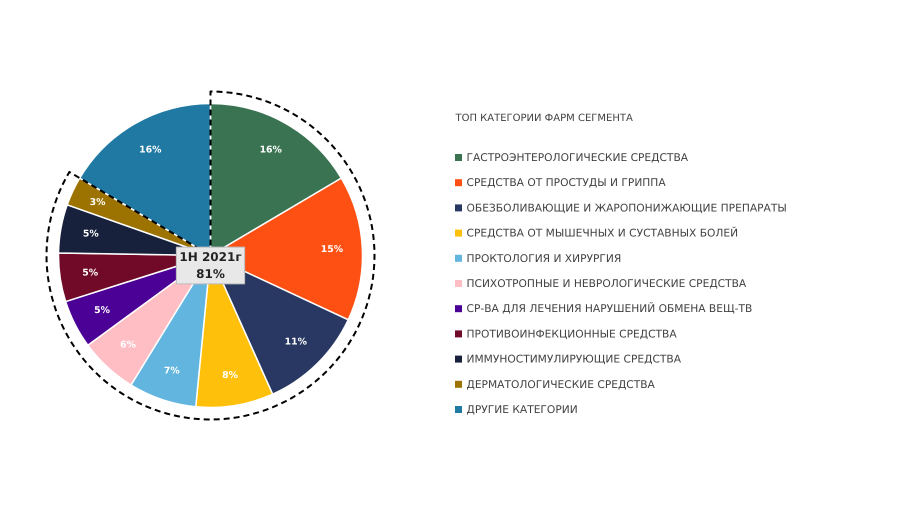 Image resolution: width=900 pixels, height=506 pixels. Describe the element at coordinates (602, 233) in the screenshot. I see `legend-label: СРЕДСТВА ОТ МЫШЕЧНЫХ И СУСТАВНЫХ БОЛЕЙ` at that location.